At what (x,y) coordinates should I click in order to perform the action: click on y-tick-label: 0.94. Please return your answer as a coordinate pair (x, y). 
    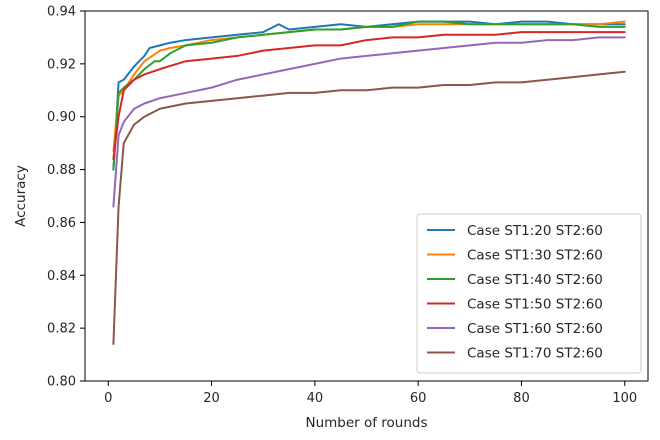
    Looking at the image, I should click on (61, 12).